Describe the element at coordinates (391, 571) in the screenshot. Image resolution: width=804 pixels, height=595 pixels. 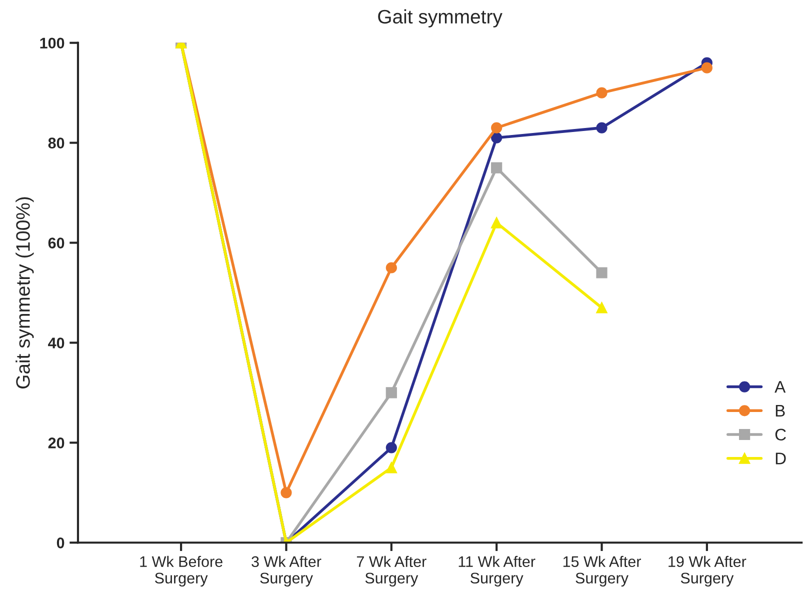
I see `x-tick-label: 7 Wk After Surgery` at that location.